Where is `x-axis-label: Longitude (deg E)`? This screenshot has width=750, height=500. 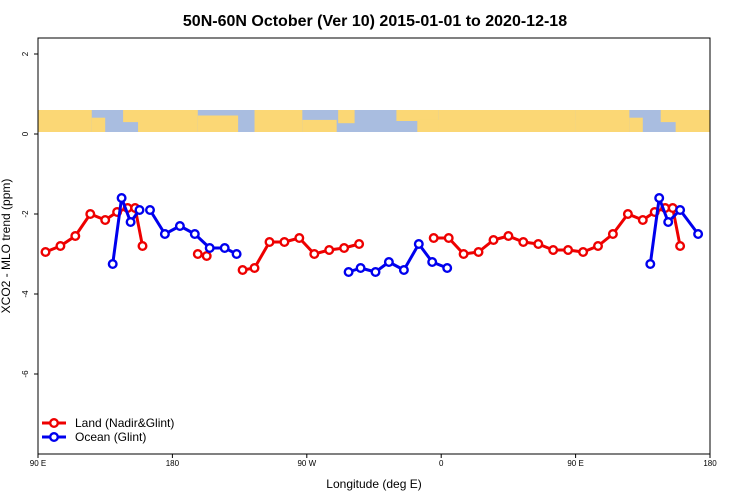 x-axis-label: Longitude (deg E) is located at coordinates (373, 484).